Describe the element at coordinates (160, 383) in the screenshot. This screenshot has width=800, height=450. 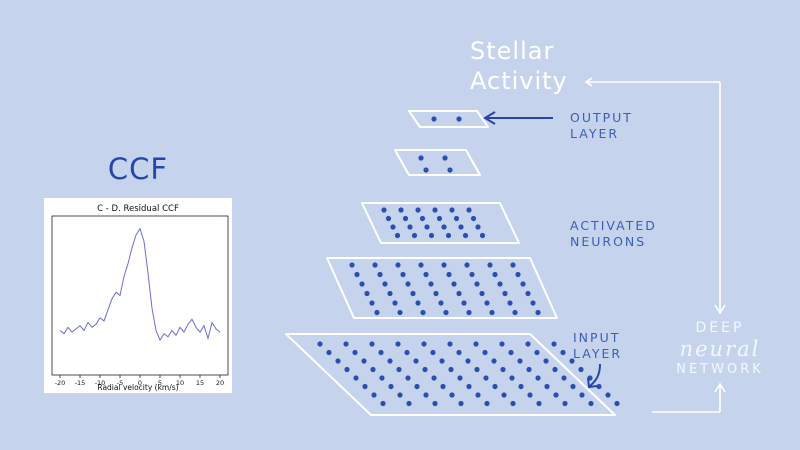
I see `x-tick-label: 5` at that location.